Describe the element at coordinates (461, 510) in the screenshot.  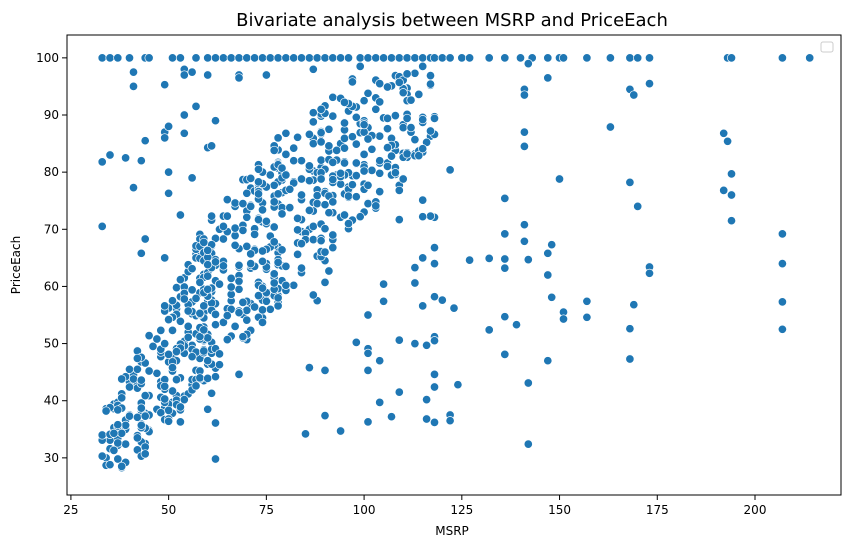
I see `x-tick-label: 125` at that location.